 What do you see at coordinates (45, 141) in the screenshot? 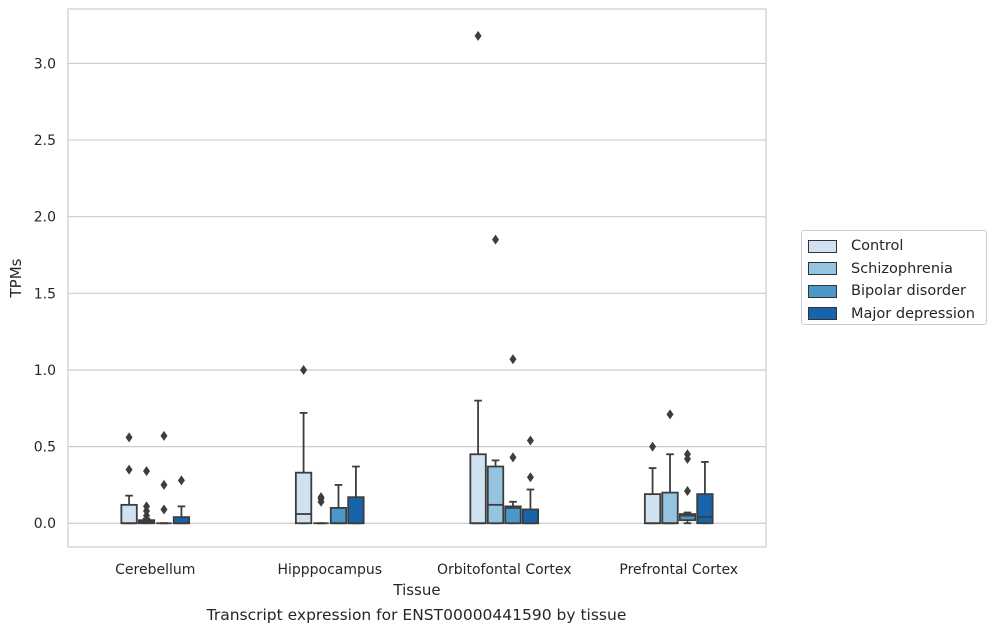
I see `y-tick-label: 2.5` at bounding box center [45, 141].